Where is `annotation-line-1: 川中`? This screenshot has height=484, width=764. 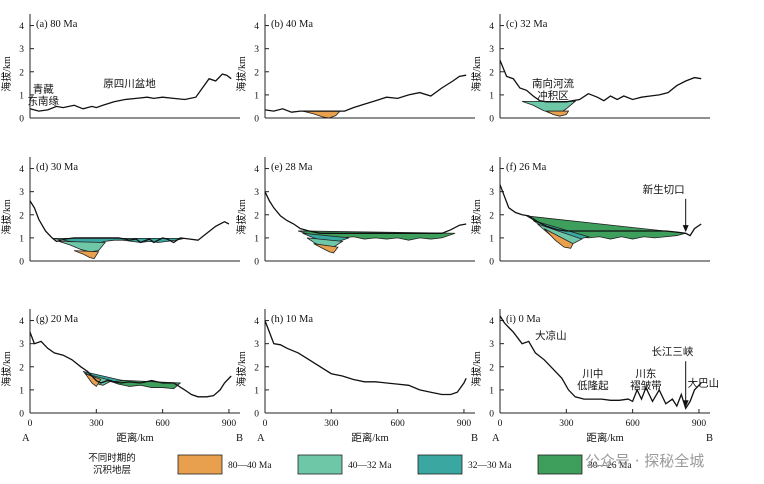 annotation-line-1: 川中 is located at coordinates (592, 373).